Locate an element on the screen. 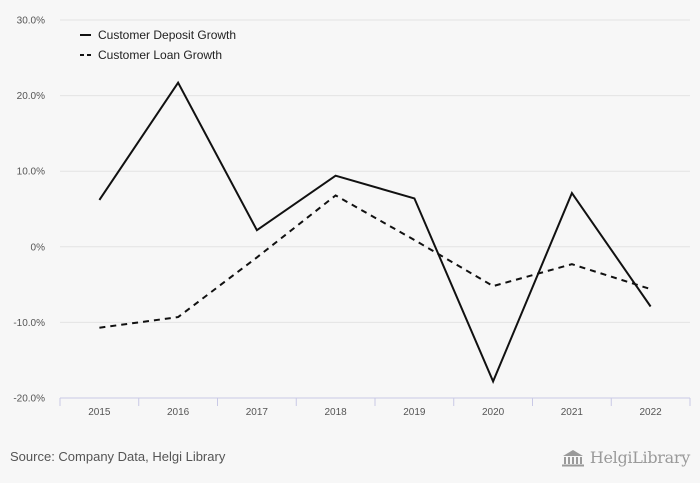 This screenshot has height=483, width=700. y-tick-label: 30.0% is located at coordinates (31, 21).